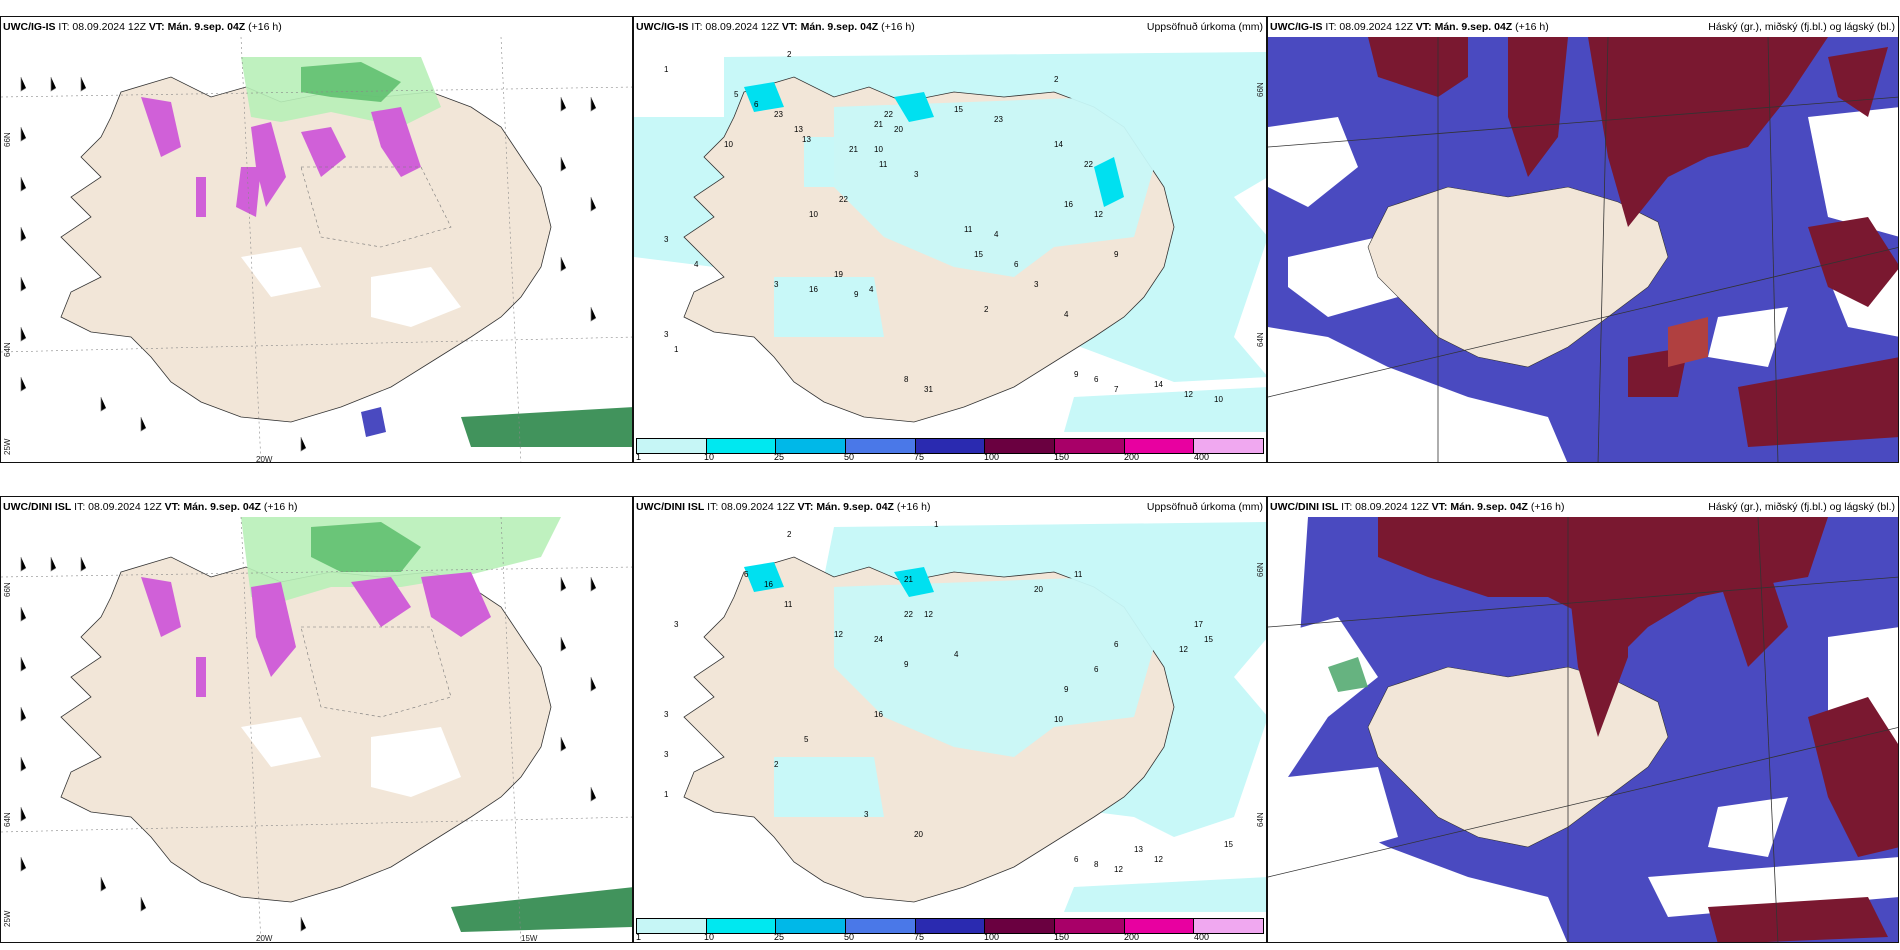 The height and width of the screenshot is (950, 1900). What do you see at coordinates (529, 938) in the screenshot?
I see `lon-label-15: 15W` at bounding box center [529, 938].